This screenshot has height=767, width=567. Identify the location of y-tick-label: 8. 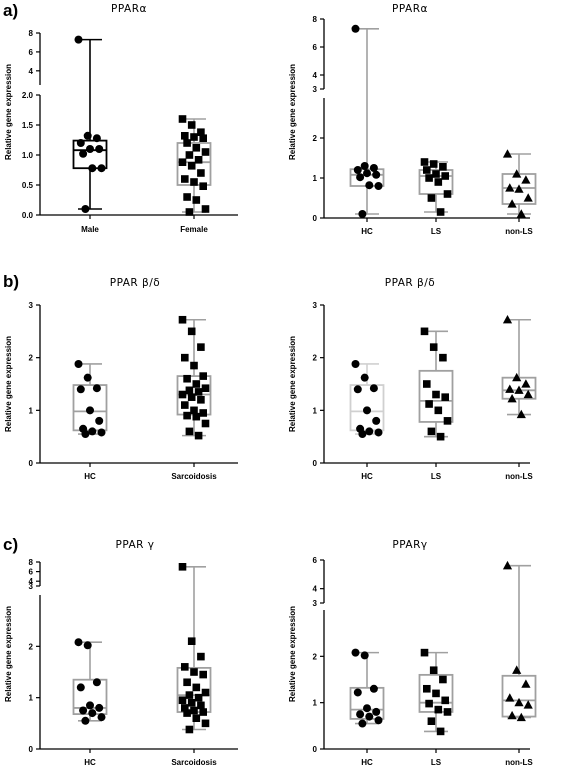
(31, 562).